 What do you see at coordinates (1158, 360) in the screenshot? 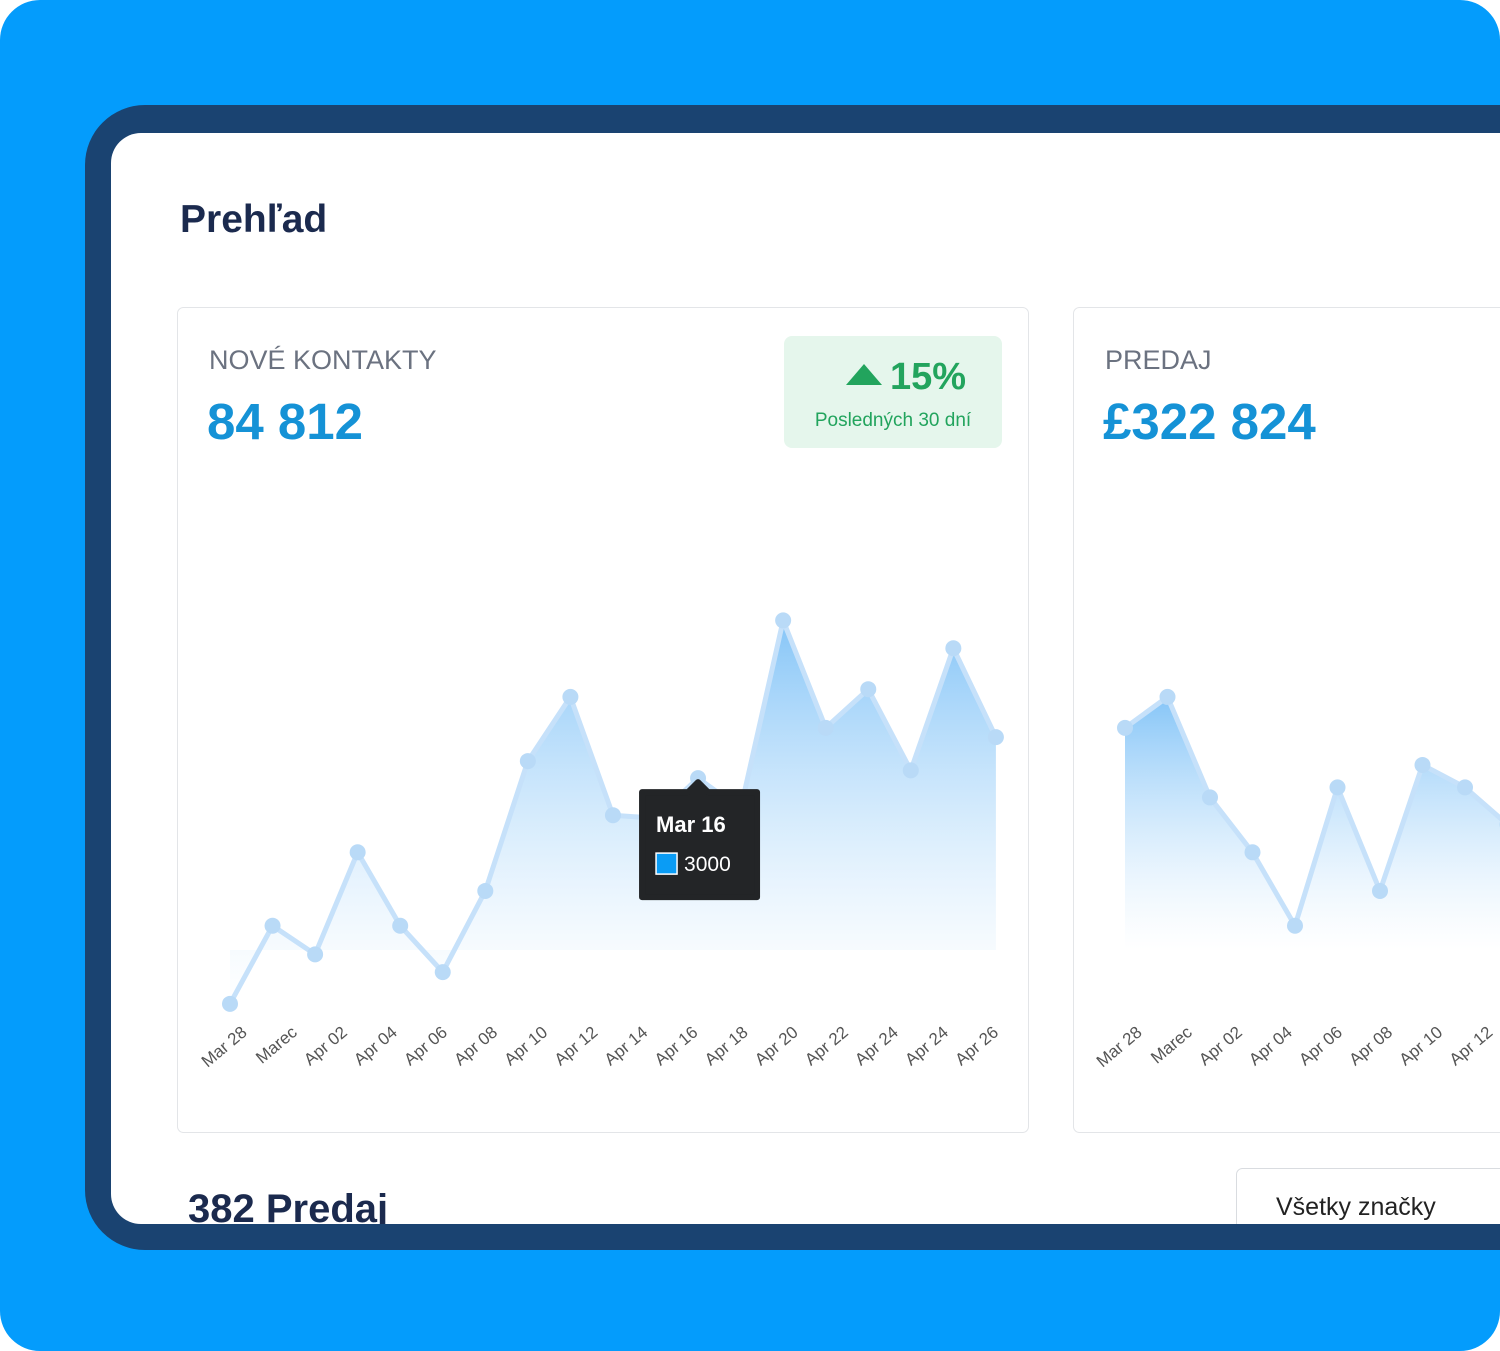
I see `card-label: PREDAJ` at bounding box center [1158, 360].